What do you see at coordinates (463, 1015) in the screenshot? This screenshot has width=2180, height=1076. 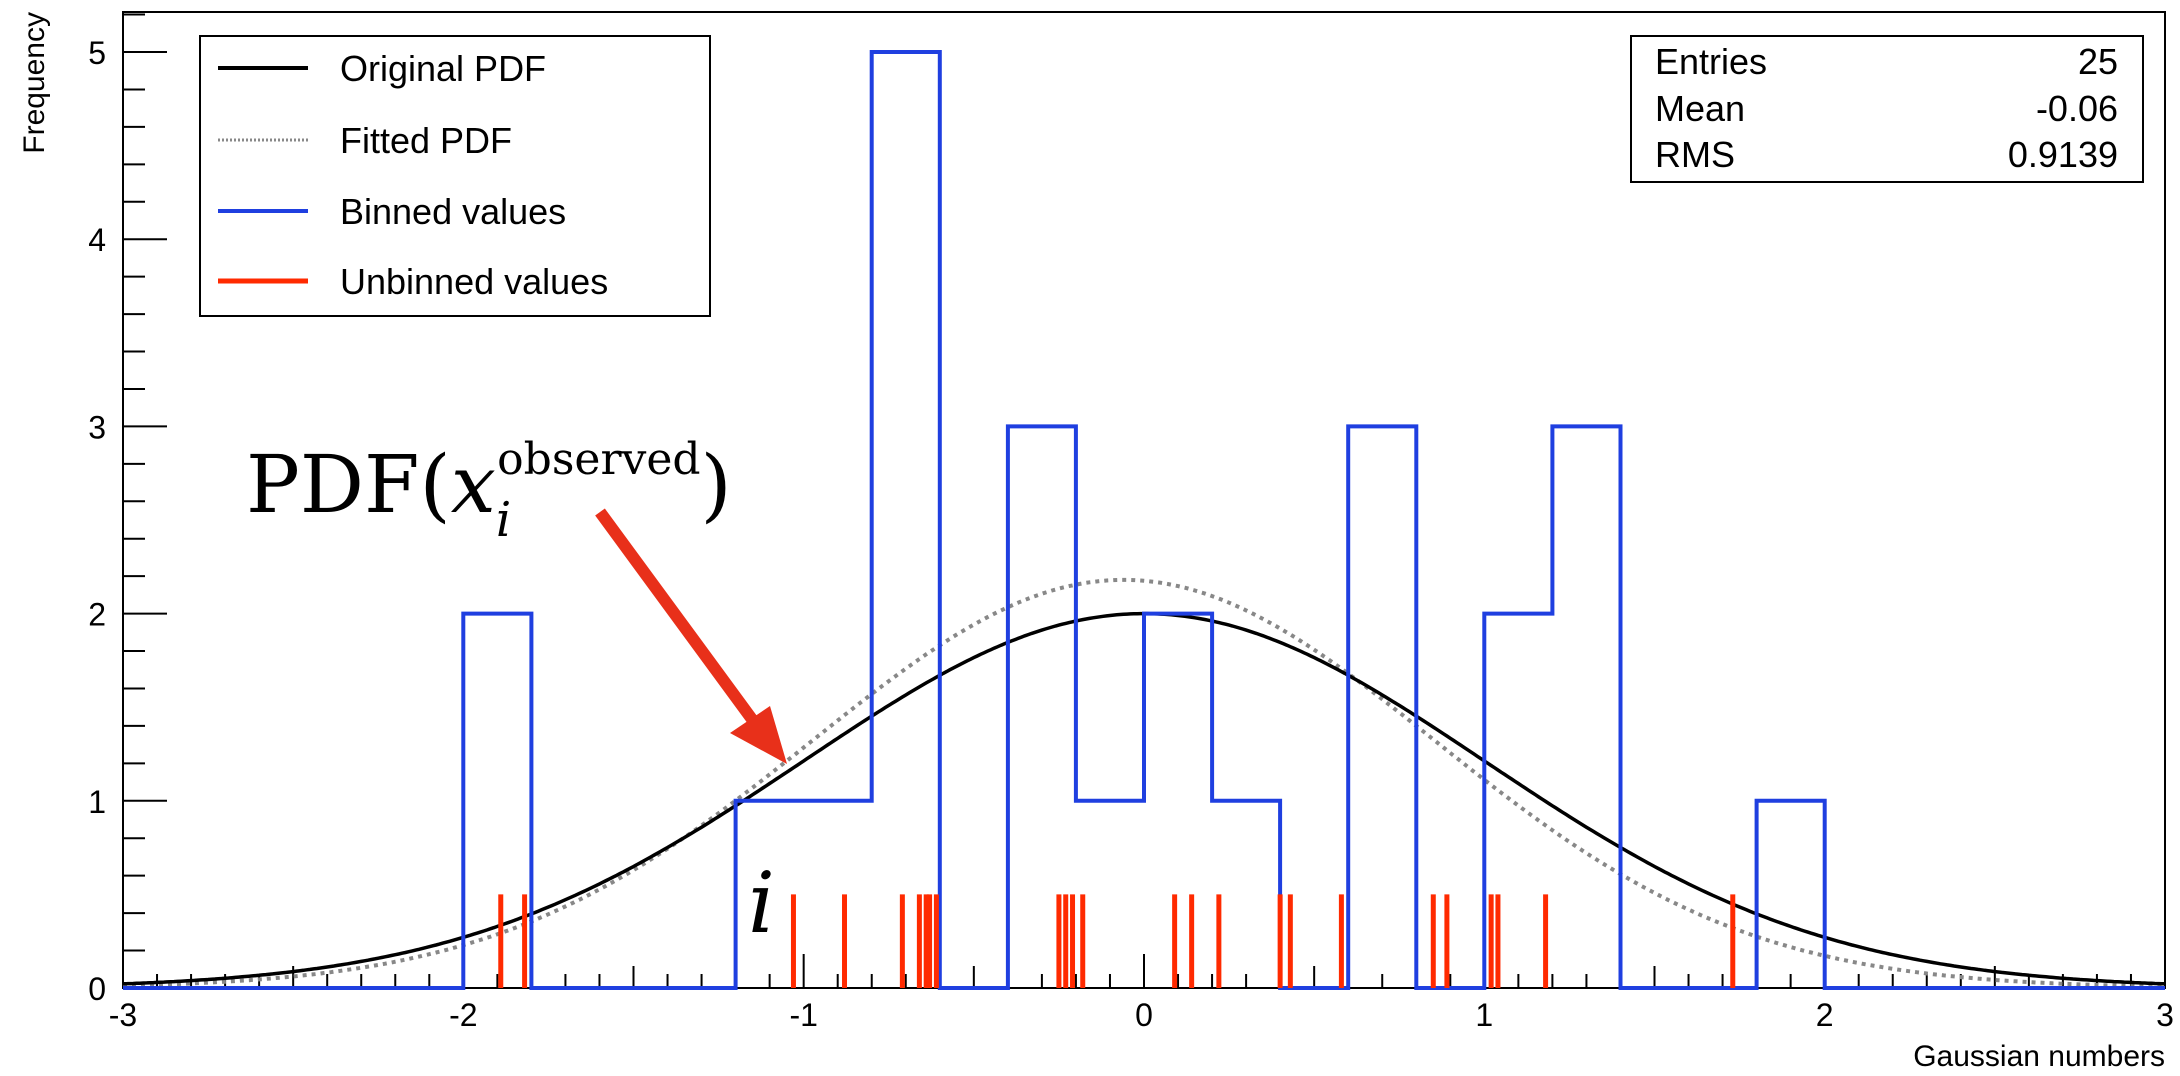 I see `x-tick-label: -2` at bounding box center [463, 1015].